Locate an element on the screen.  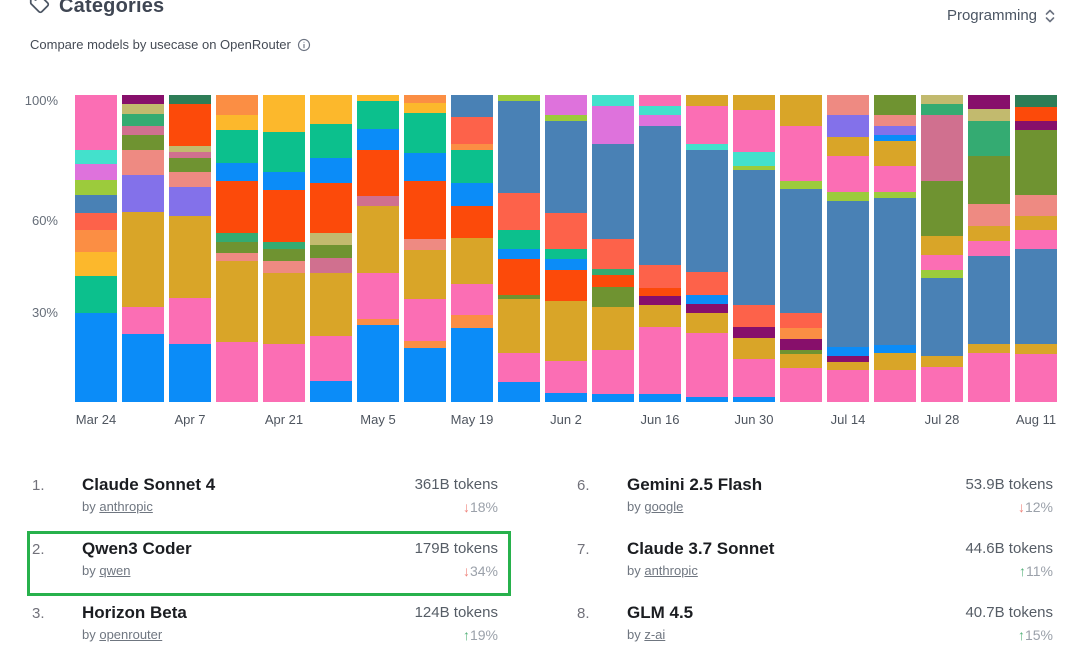
model-name: Qwen3 Coder is located at coordinates (137, 548).